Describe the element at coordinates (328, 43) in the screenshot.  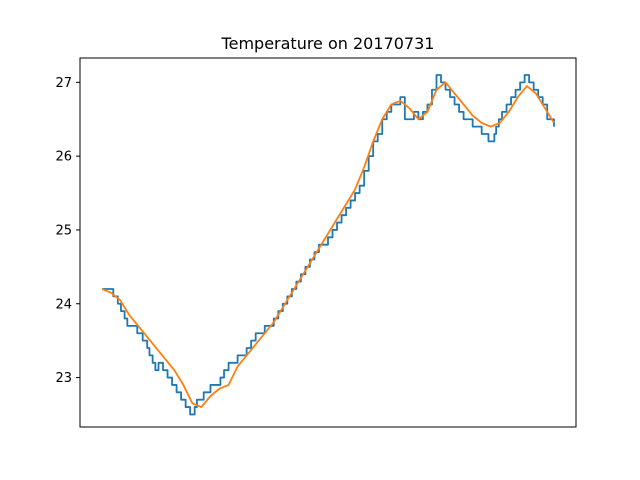
I see `chart-title: Temperature on 20170731` at that location.